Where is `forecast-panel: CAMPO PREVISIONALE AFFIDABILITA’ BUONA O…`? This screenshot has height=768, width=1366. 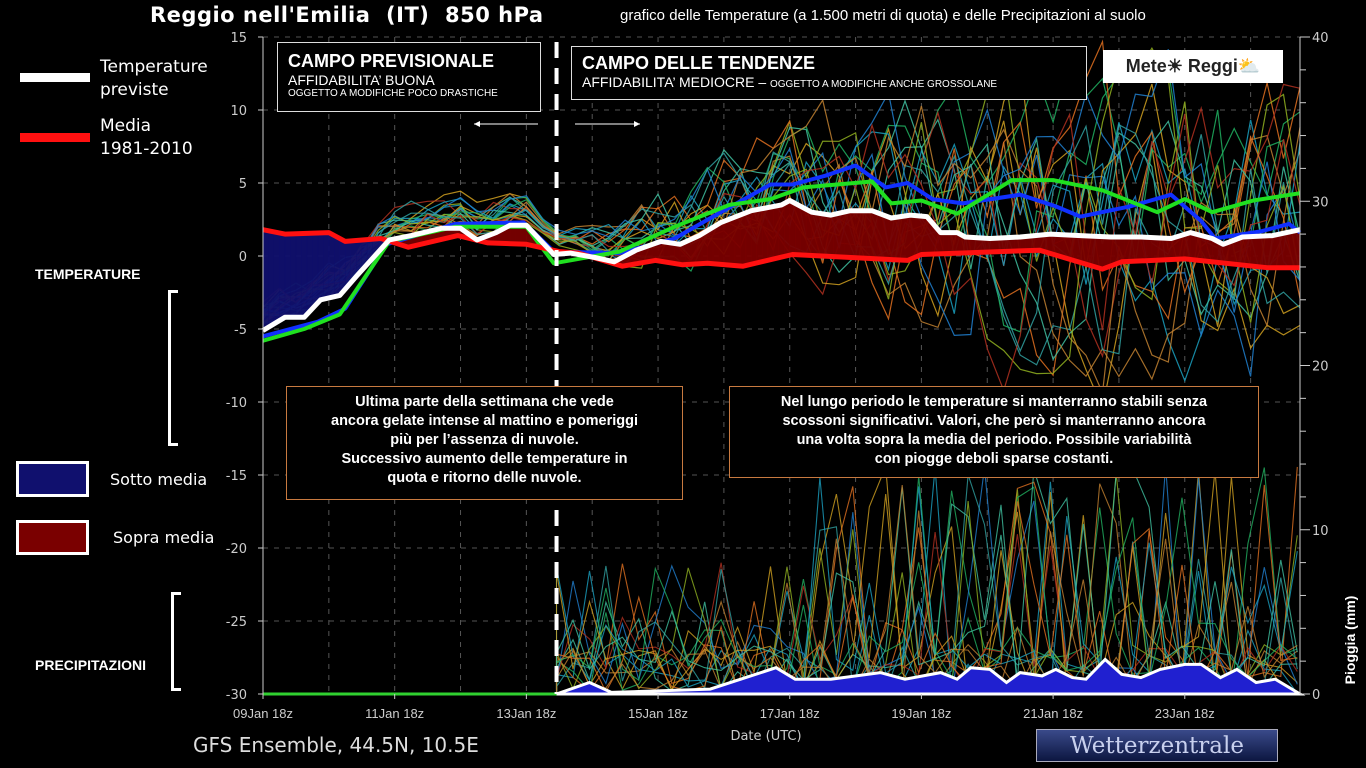 forecast-panel: CAMPO PREVISIONALE AFFIDABILITA’ BUONA O… is located at coordinates (409, 77).